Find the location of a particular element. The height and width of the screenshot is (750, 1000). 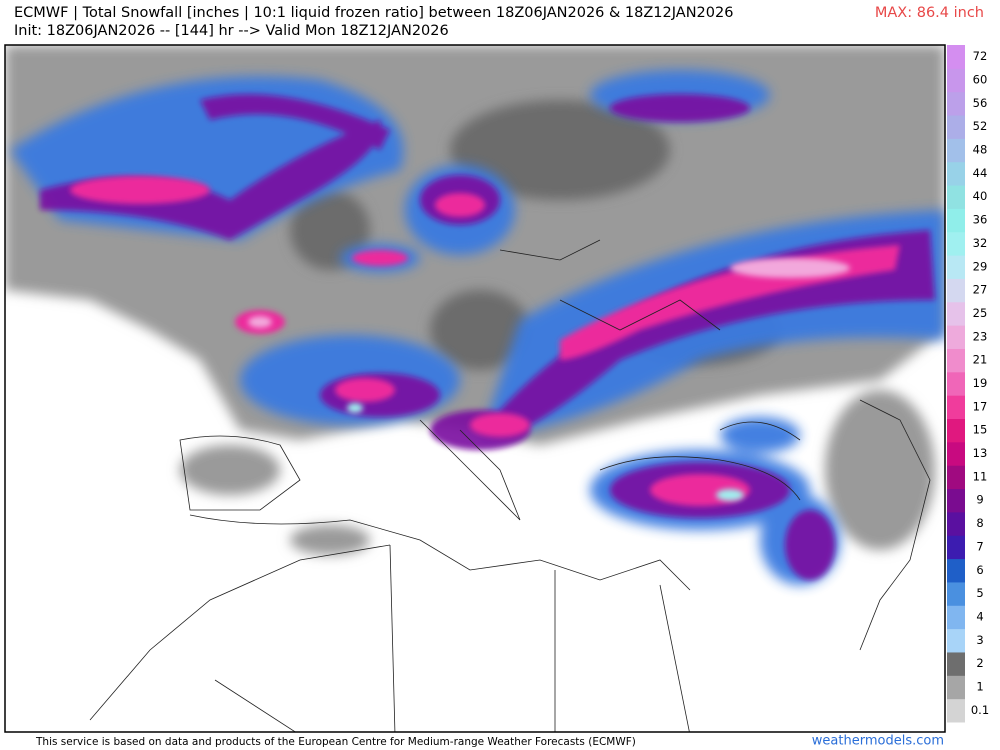

colorbar-label: 25 is located at coordinates (980, 313).